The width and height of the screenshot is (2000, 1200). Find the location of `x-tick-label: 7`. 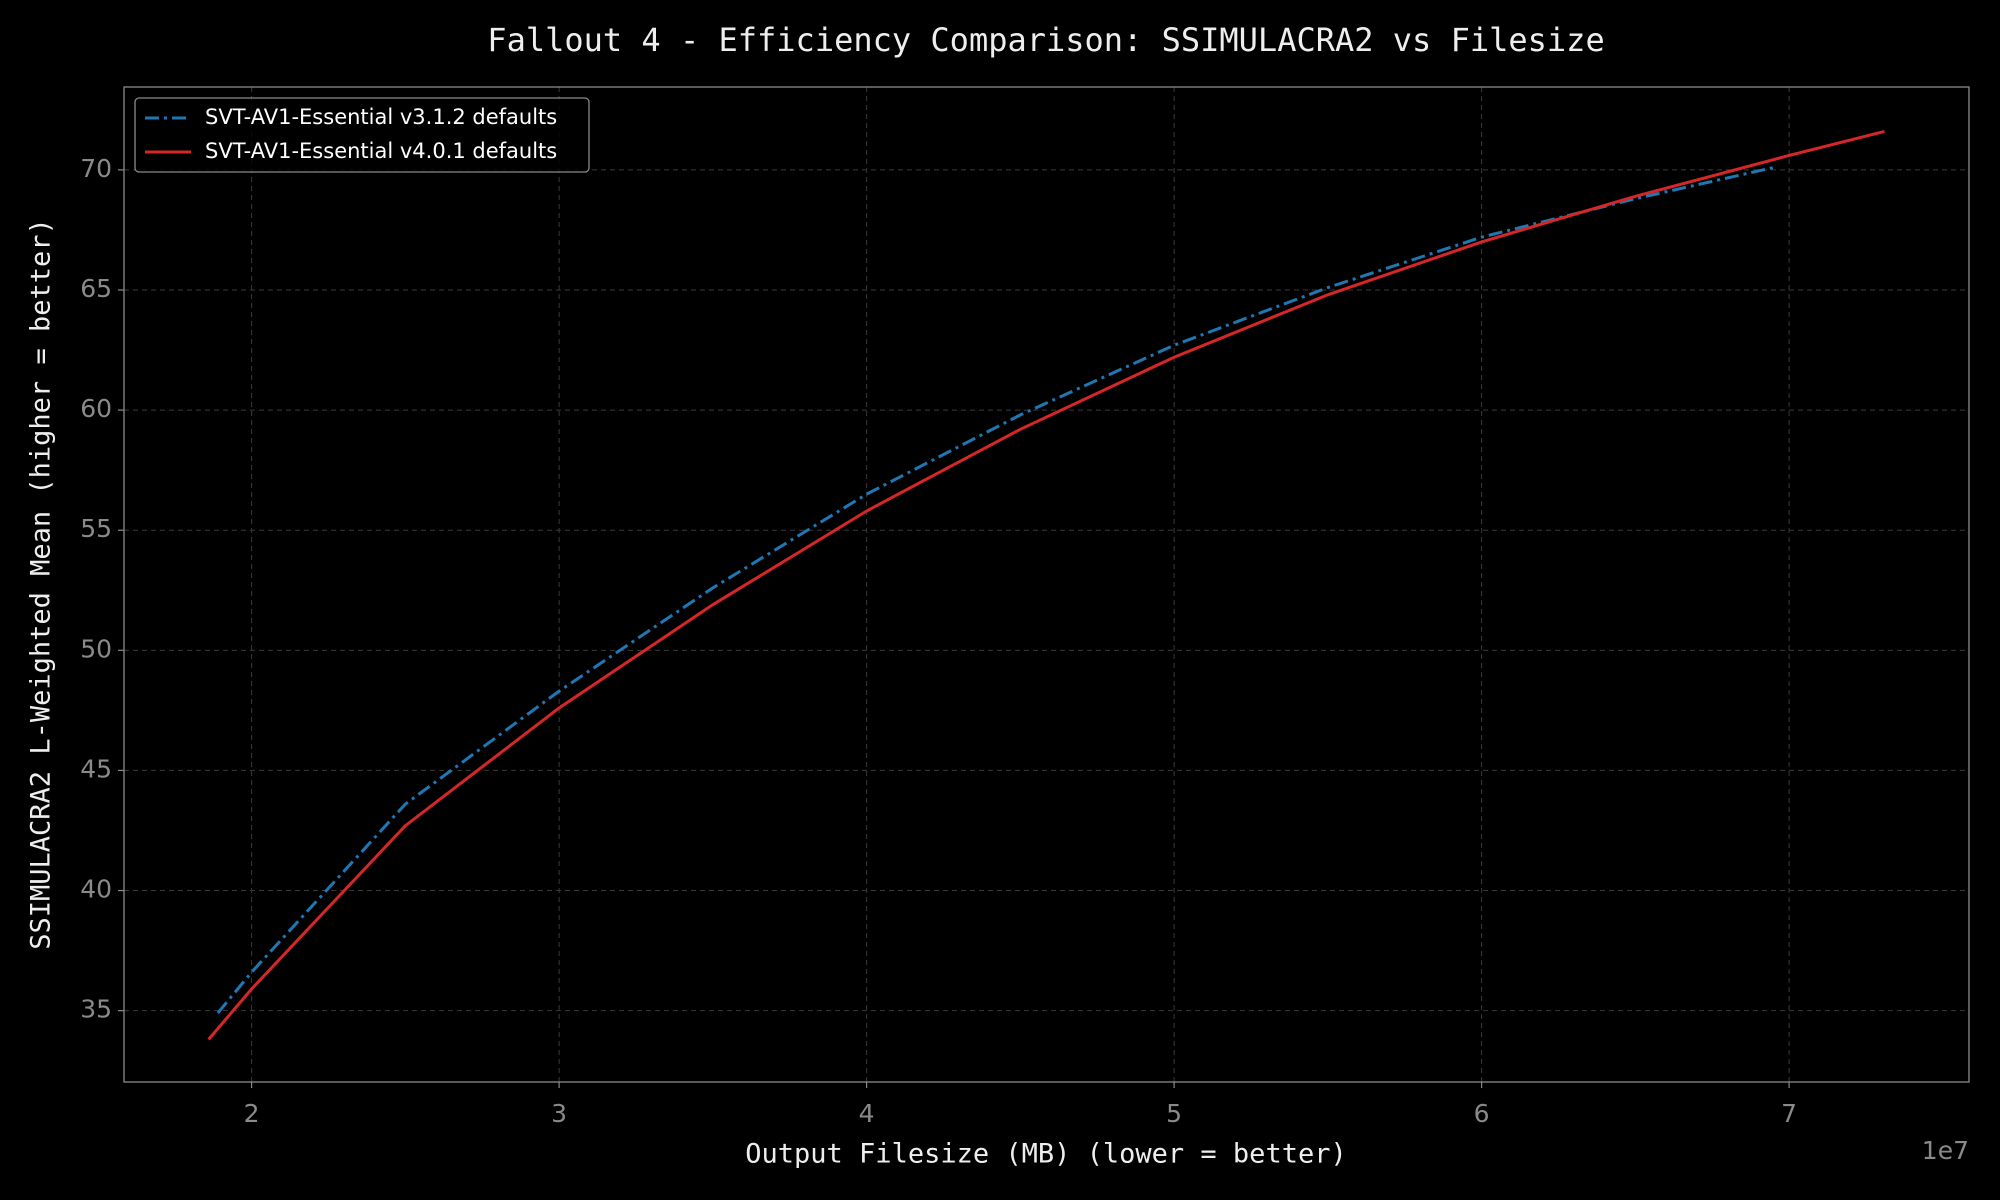

x-tick-label: 7 is located at coordinates (1789, 1113).